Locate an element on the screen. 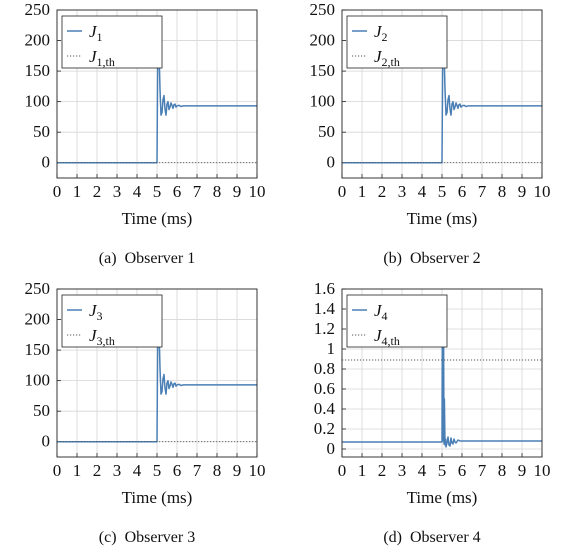 The width and height of the screenshot is (569, 558). legend-label: J2 is located at coordinates (381, 33).